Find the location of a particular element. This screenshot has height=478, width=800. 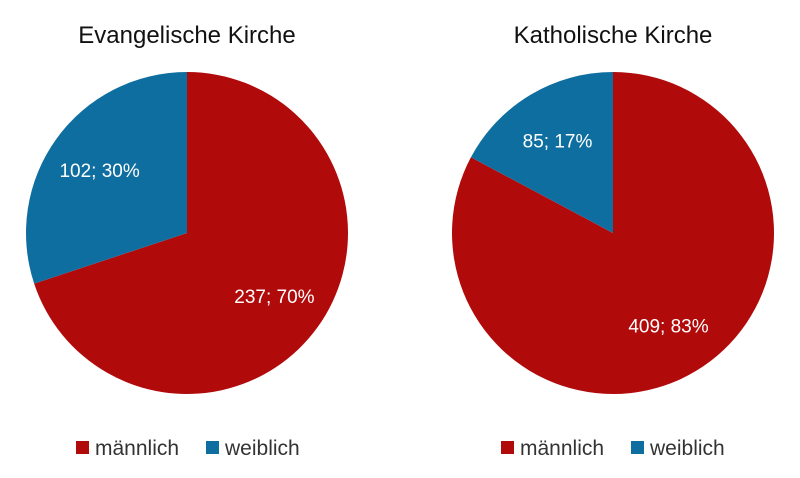

legend-swatch-katholisch-maennlich is located at coordinates (507, 447).